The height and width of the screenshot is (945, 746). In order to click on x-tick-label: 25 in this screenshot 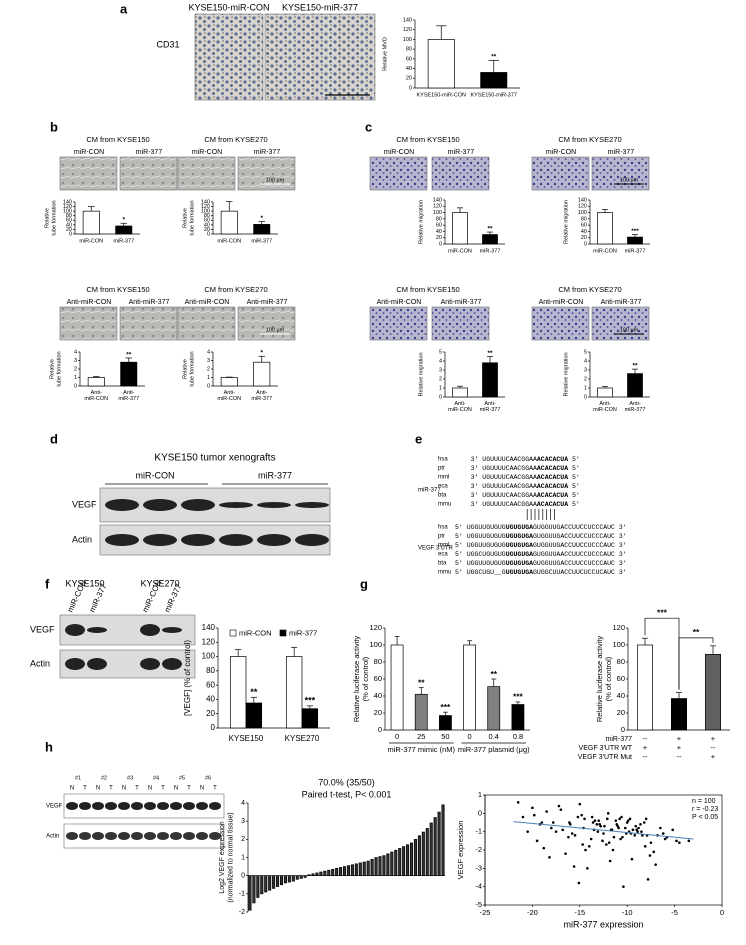, I will do `click(421, 736)`.